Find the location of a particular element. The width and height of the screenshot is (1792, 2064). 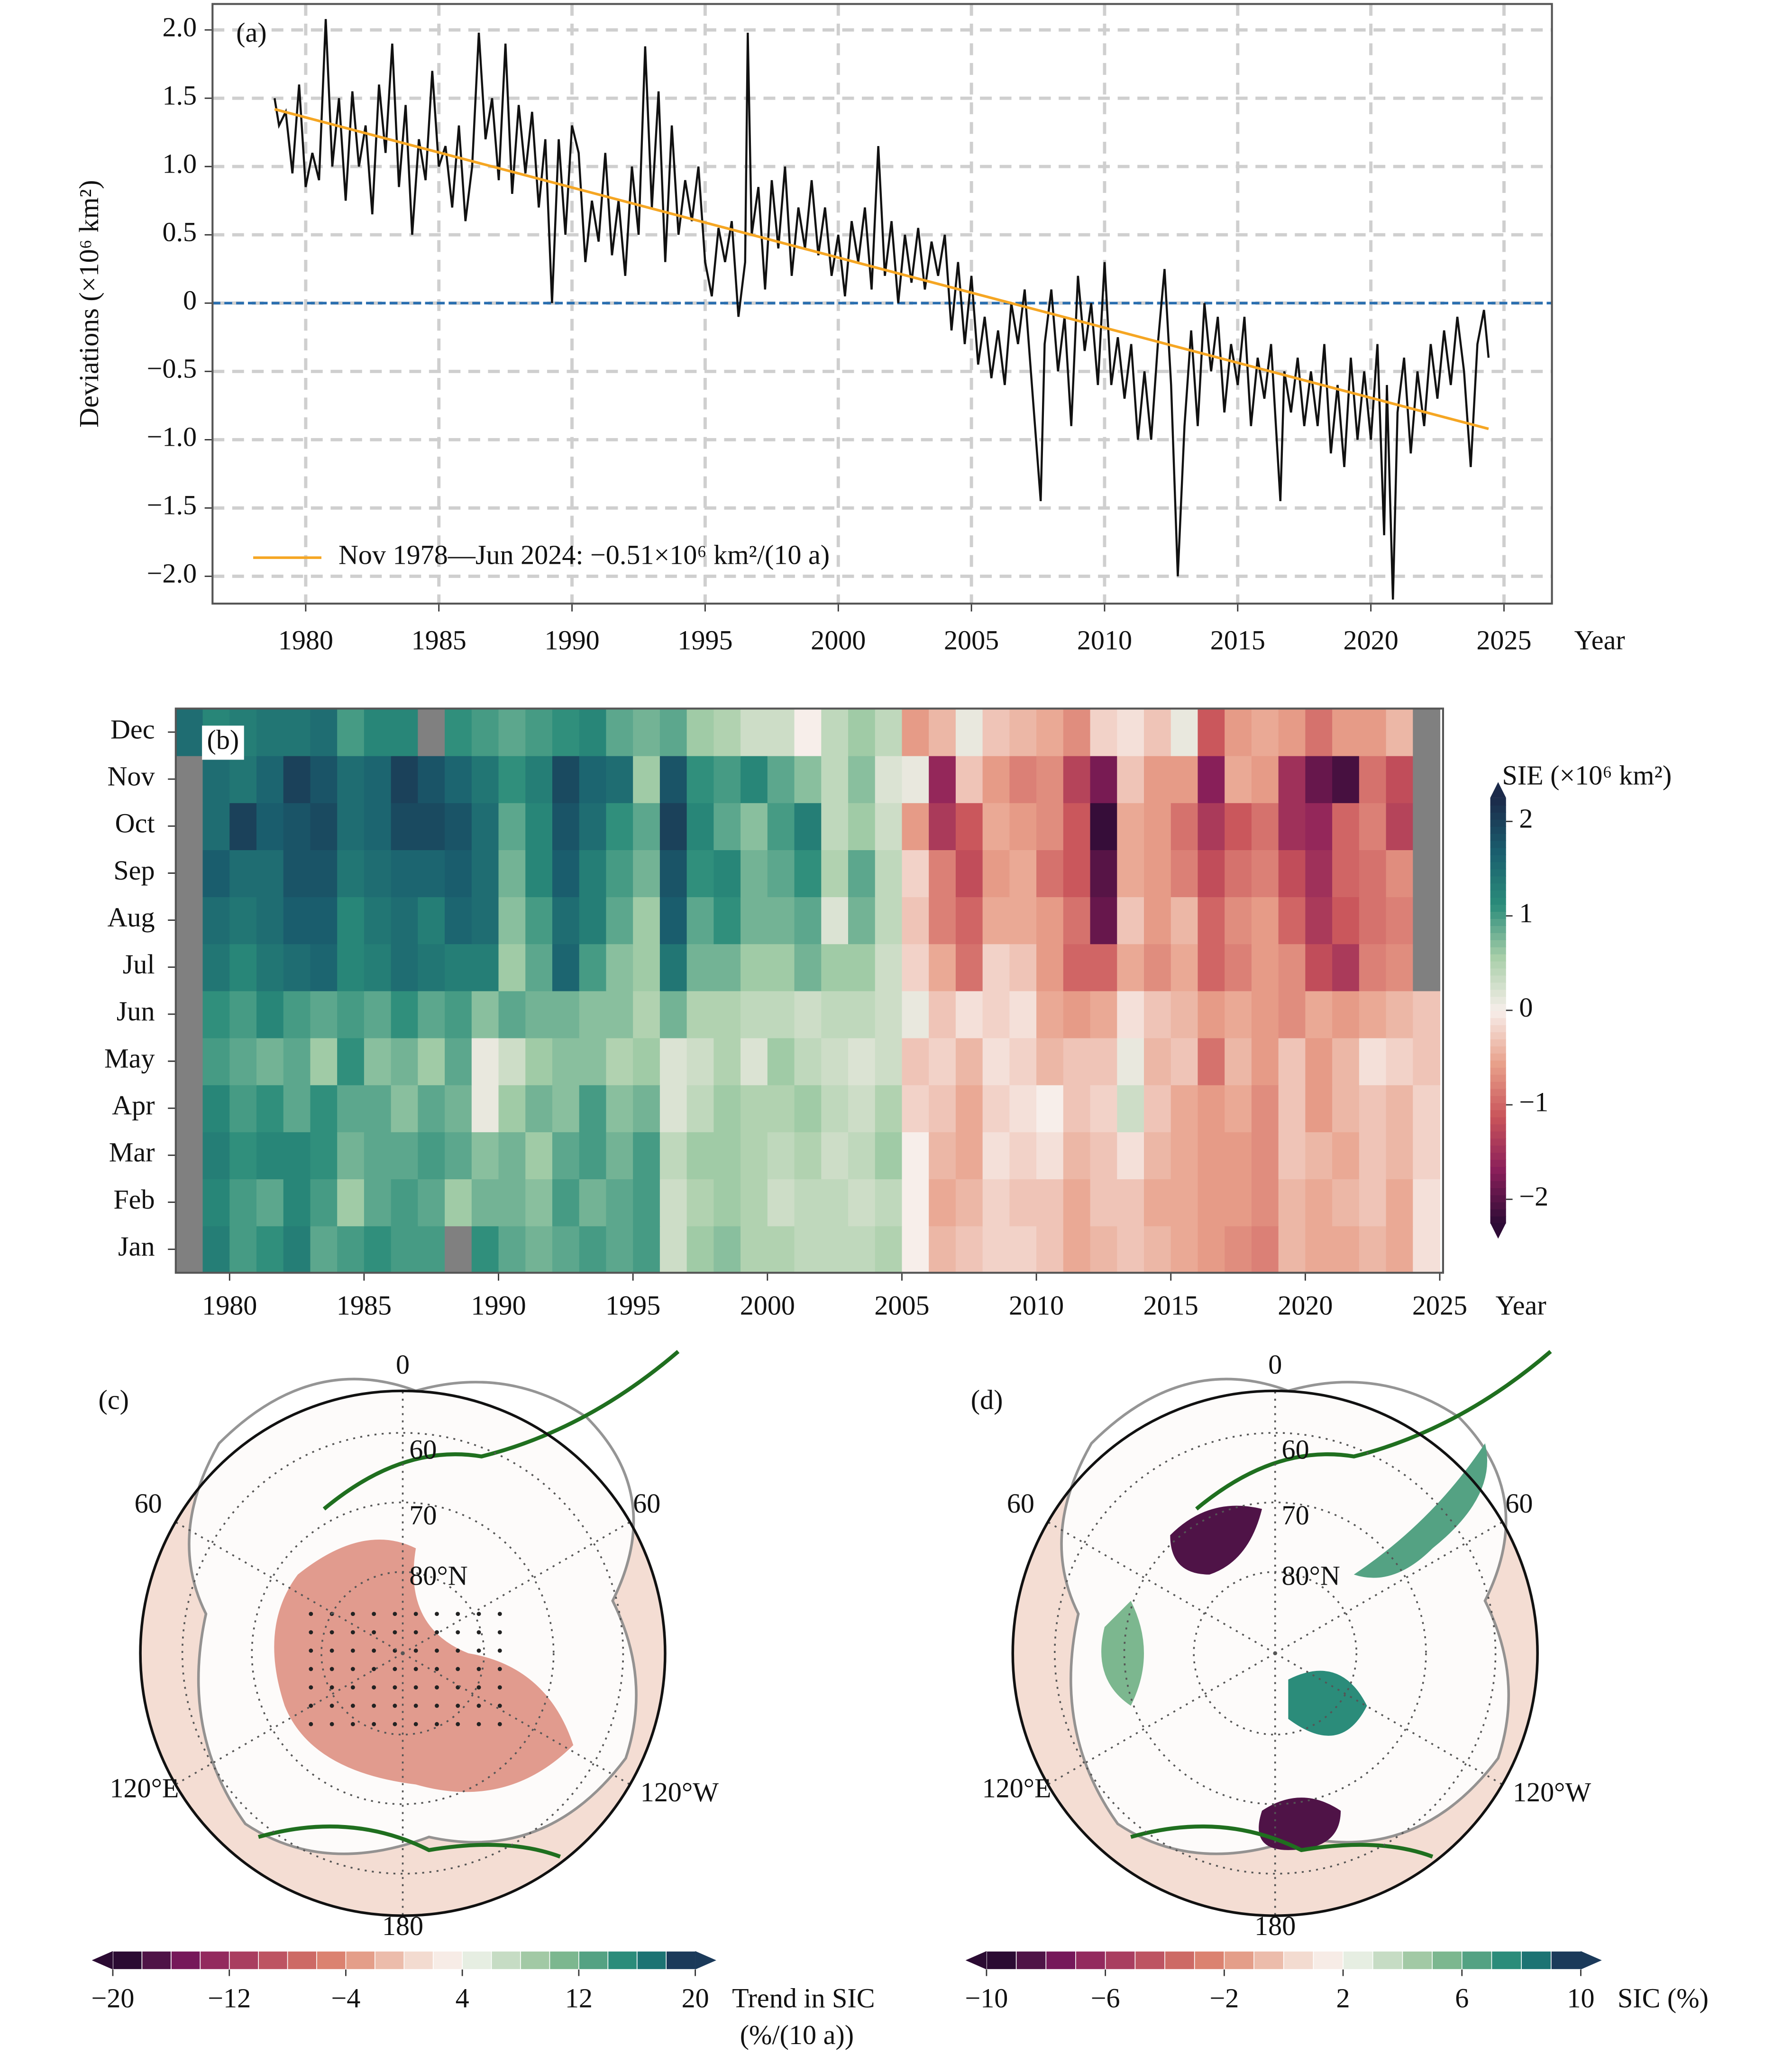

colorbar-label: SIE (×10⁶ km²) is located at coordinates (1587, 775).